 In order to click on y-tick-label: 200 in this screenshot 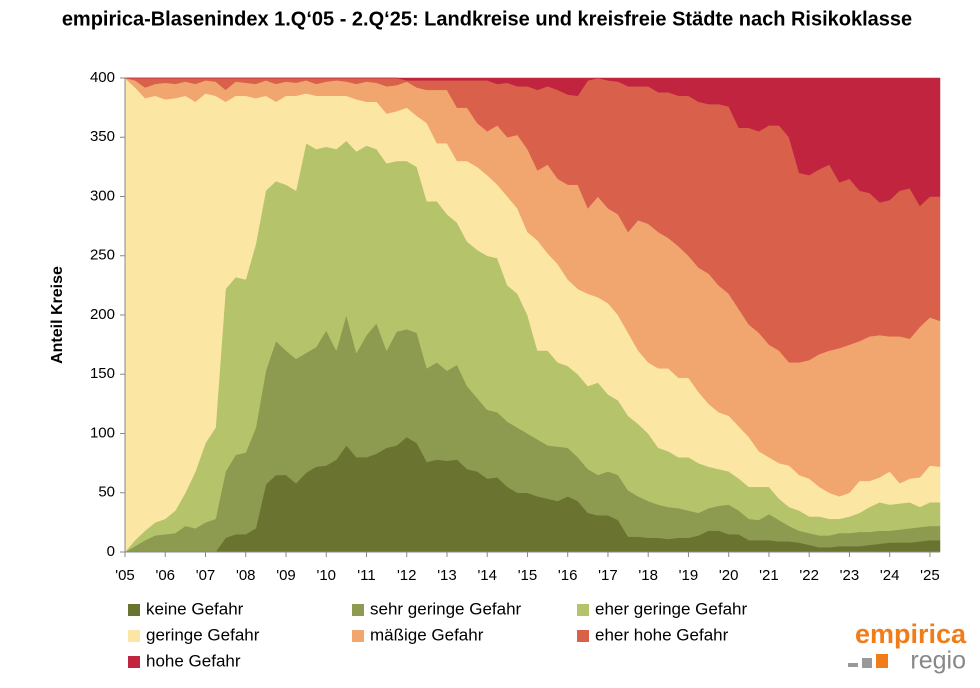, I will do `click(102, 314)`.